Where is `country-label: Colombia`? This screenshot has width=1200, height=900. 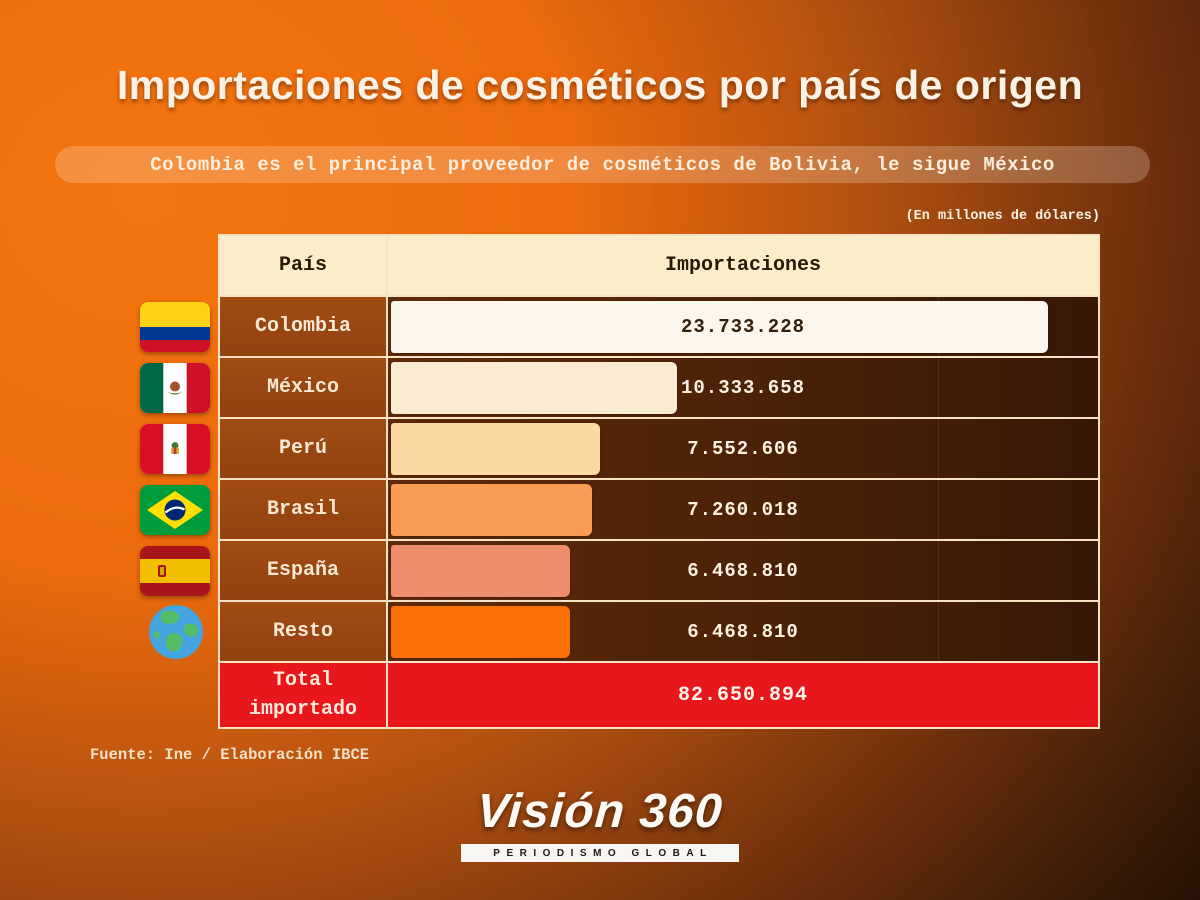
country-label: Colombia is located at coordinates (303, 326).